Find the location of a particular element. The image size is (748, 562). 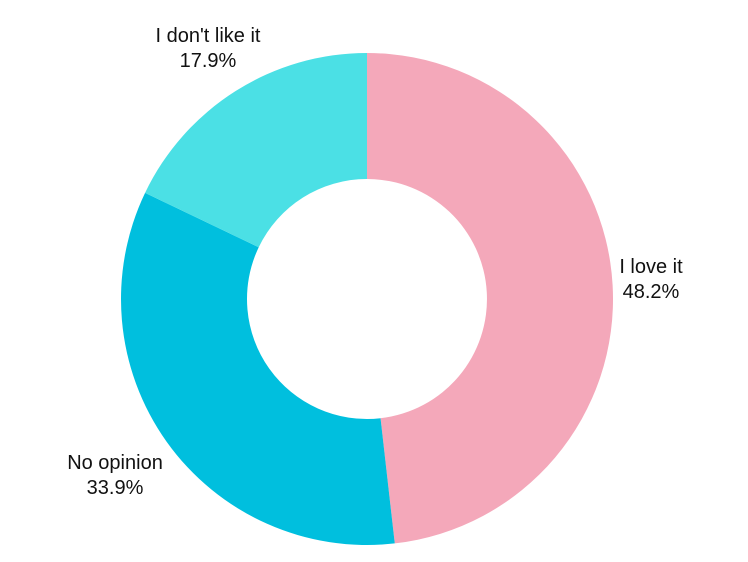

slice-label-text: No opinion is located at coordinates (115, 463).